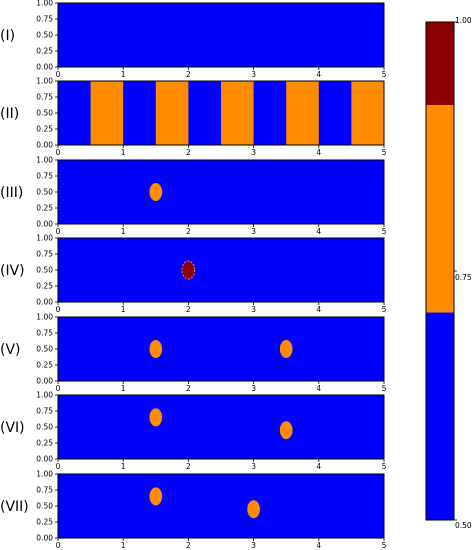 The height and width of the screenshot is (550, 474). Describe the element at coordinates (193, 196) in the screenshot. I see `panel-3: 0 1 2 3 4 5 0.00 0.25 0.50 0.75 1.00 (III)` at that location.